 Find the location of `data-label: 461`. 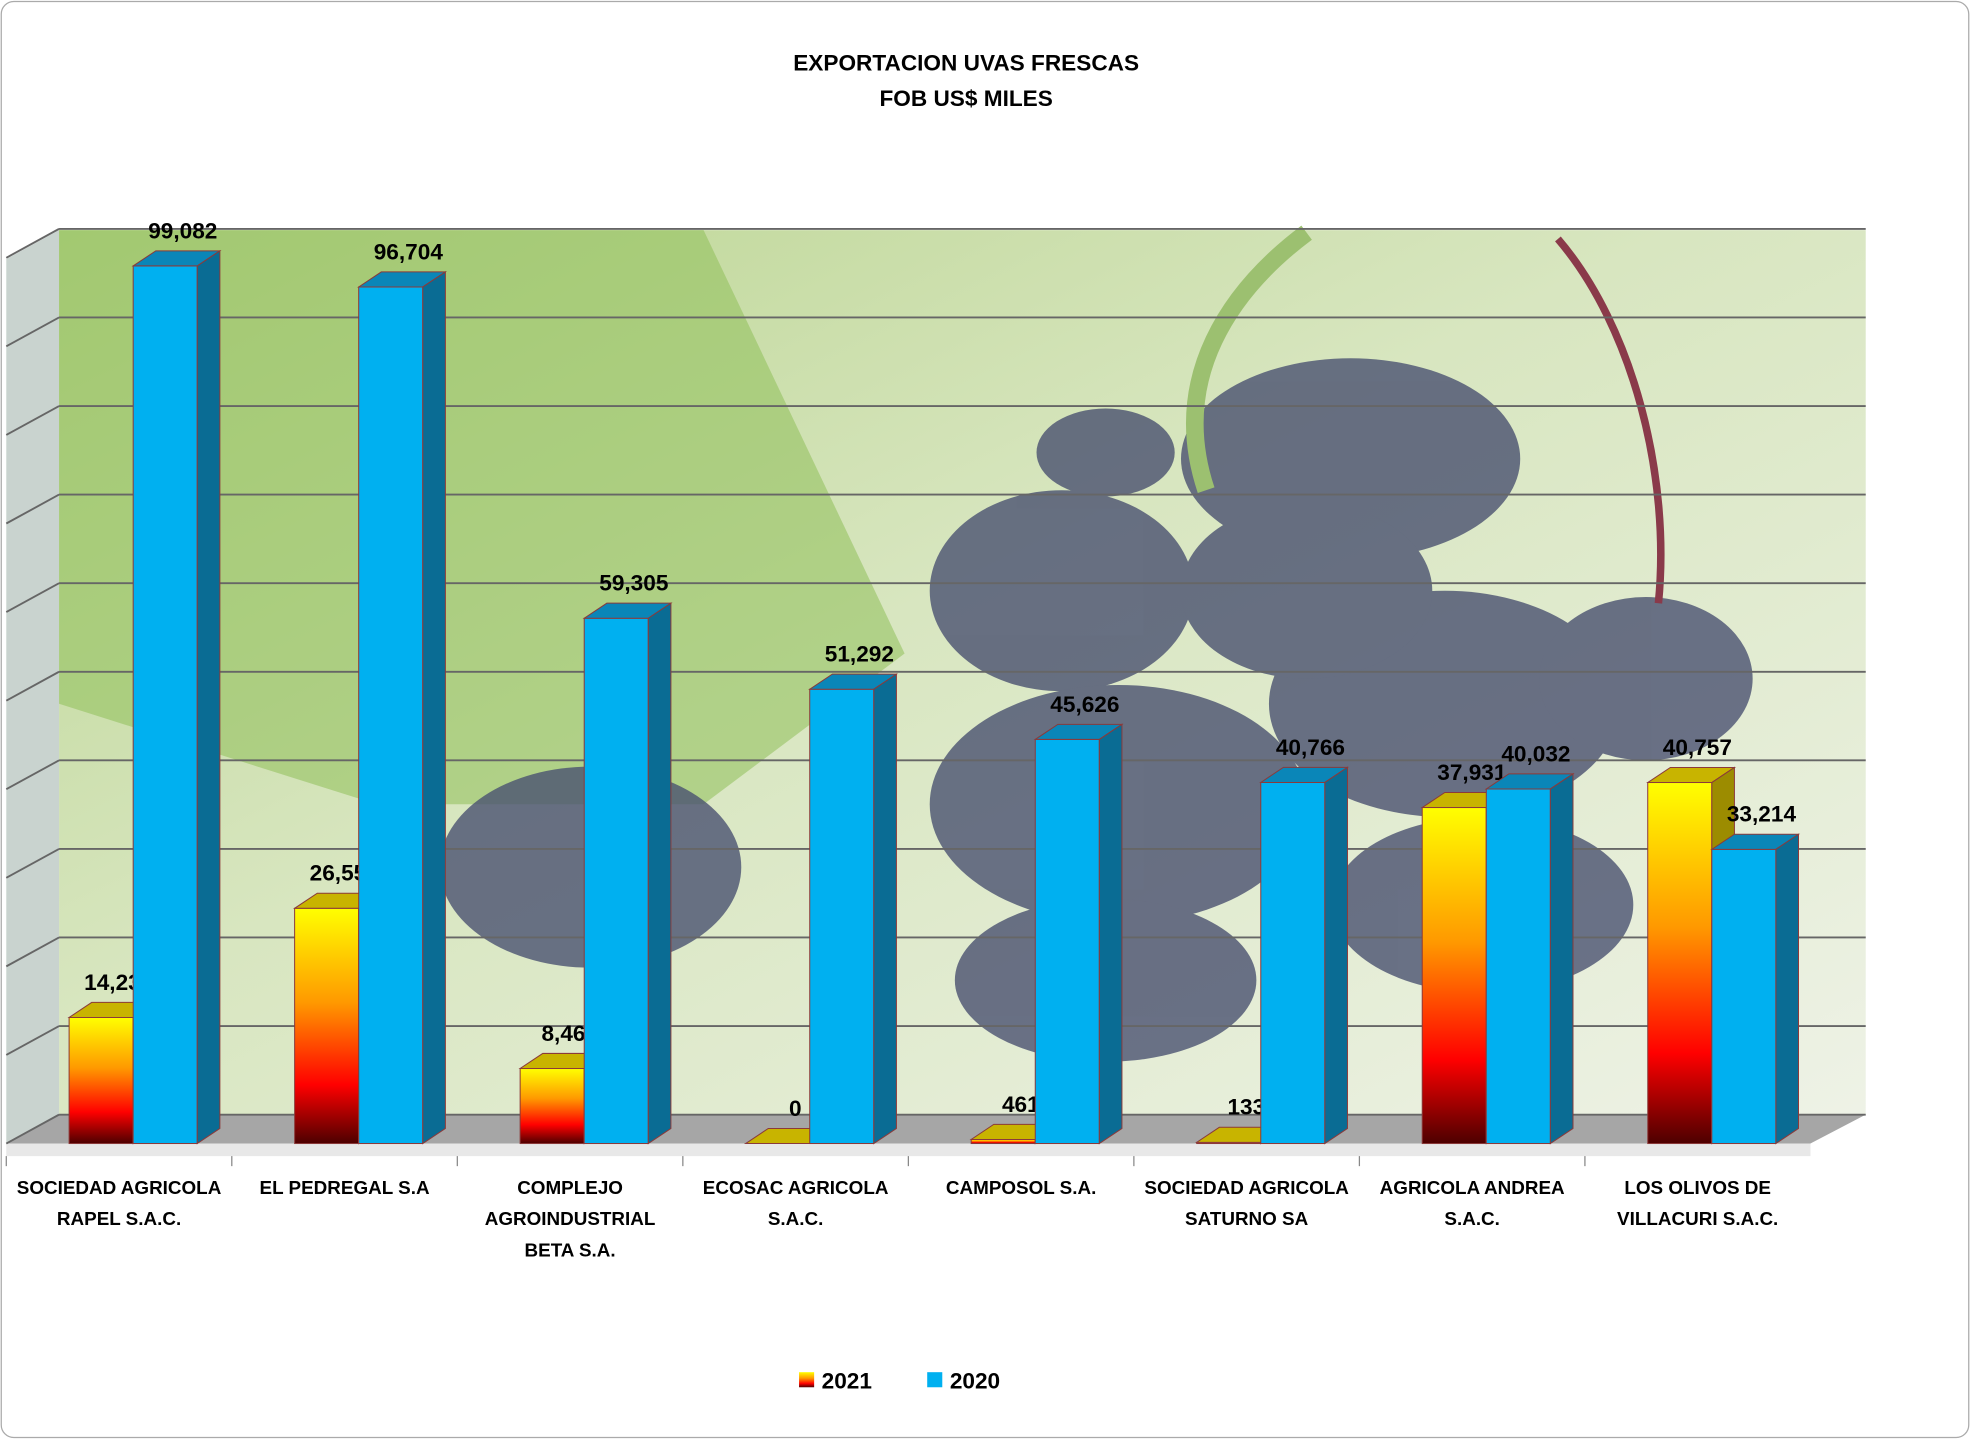

data-label: 461 is located at coordinates (1021, 1104).